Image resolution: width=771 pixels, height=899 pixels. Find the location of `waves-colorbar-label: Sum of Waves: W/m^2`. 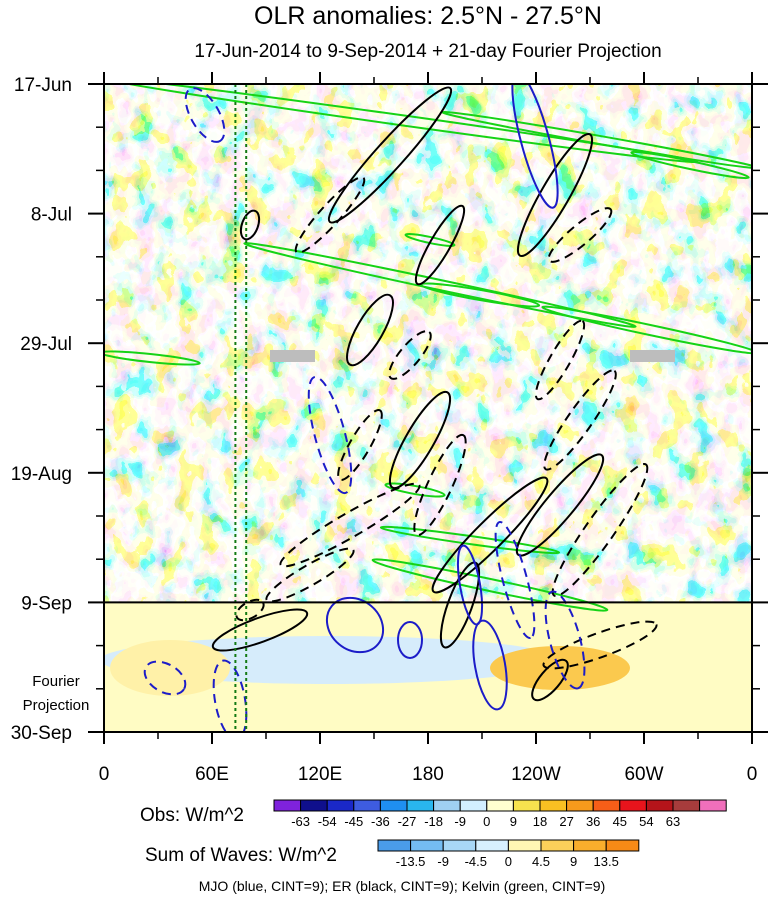

waves-colorbar-label: Sum of Waves: W/m^2 is located at coordinates (241, 855).